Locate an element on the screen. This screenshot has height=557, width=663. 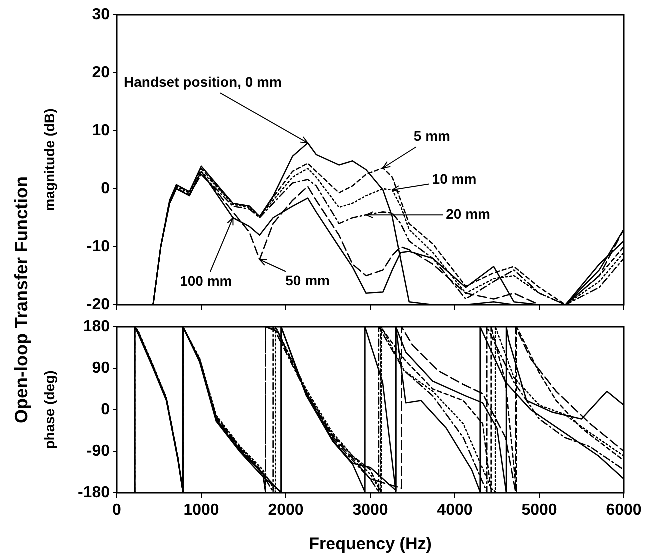
annotation: 10 mm is located at coordinates (454, 179).